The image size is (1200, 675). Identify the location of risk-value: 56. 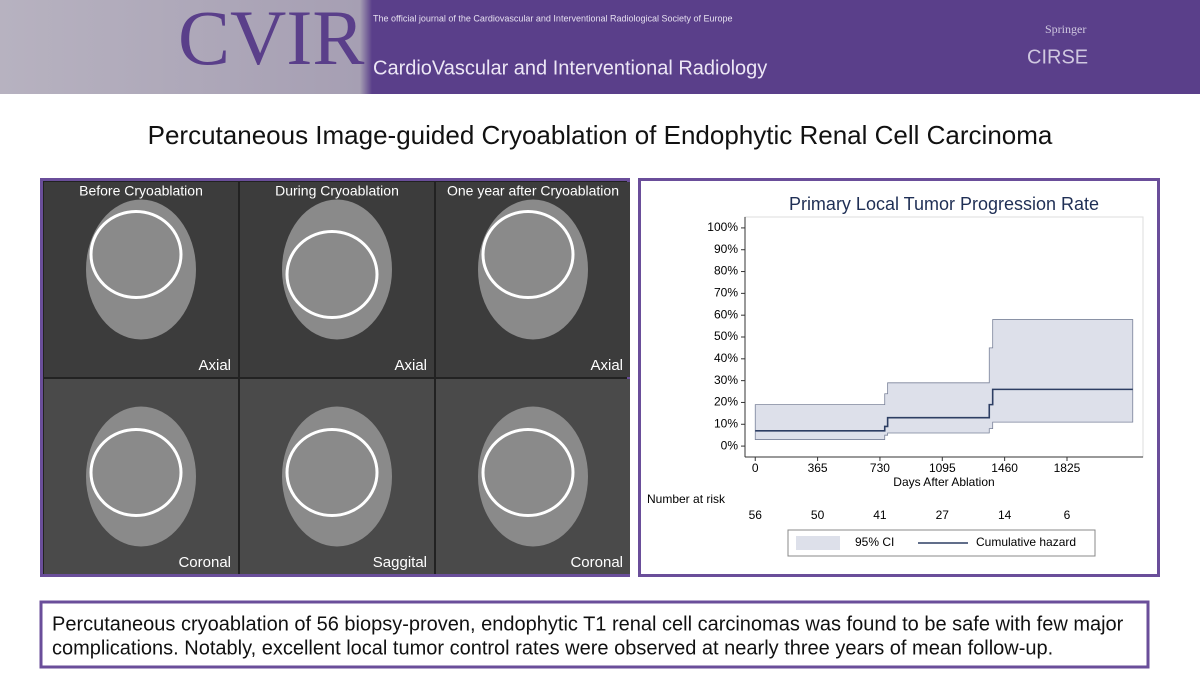
(756, 515).